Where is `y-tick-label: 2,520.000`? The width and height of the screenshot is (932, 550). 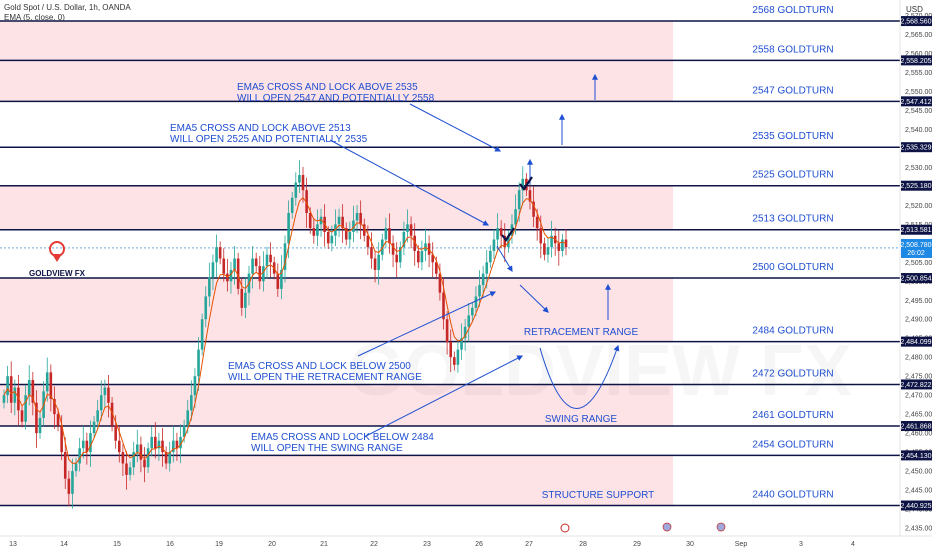
y-tick-label: 2,520.000 is located at coordinates (918, 206).